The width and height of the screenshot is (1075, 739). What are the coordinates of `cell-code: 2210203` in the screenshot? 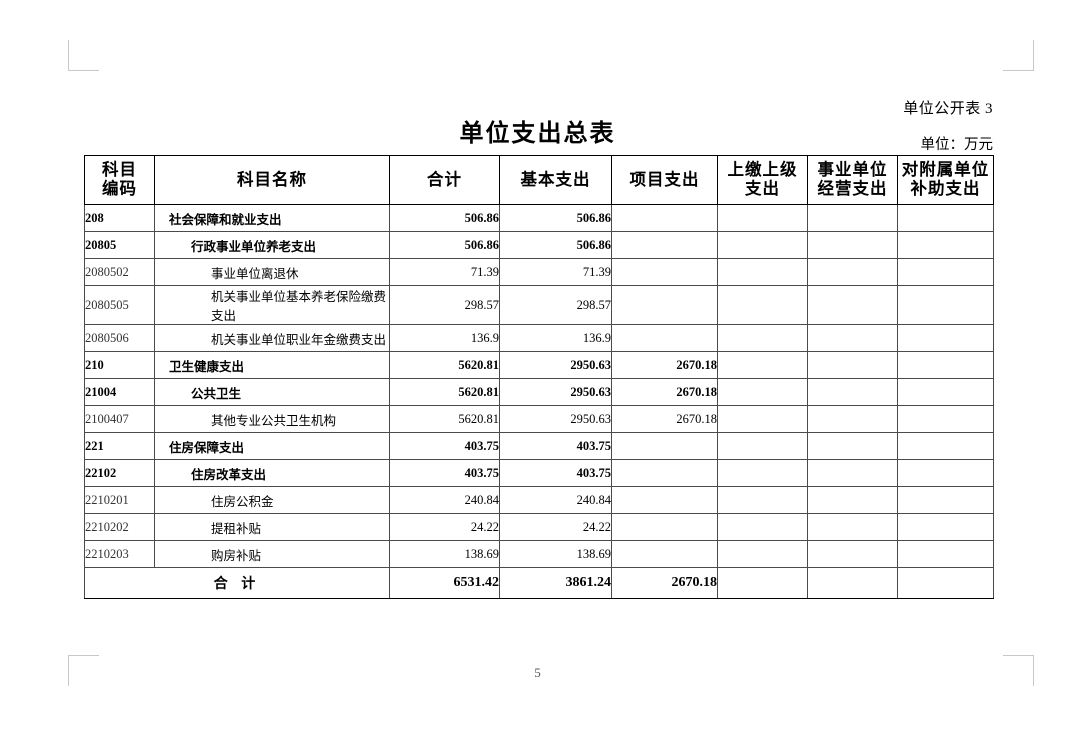 It's located at (119, 554).